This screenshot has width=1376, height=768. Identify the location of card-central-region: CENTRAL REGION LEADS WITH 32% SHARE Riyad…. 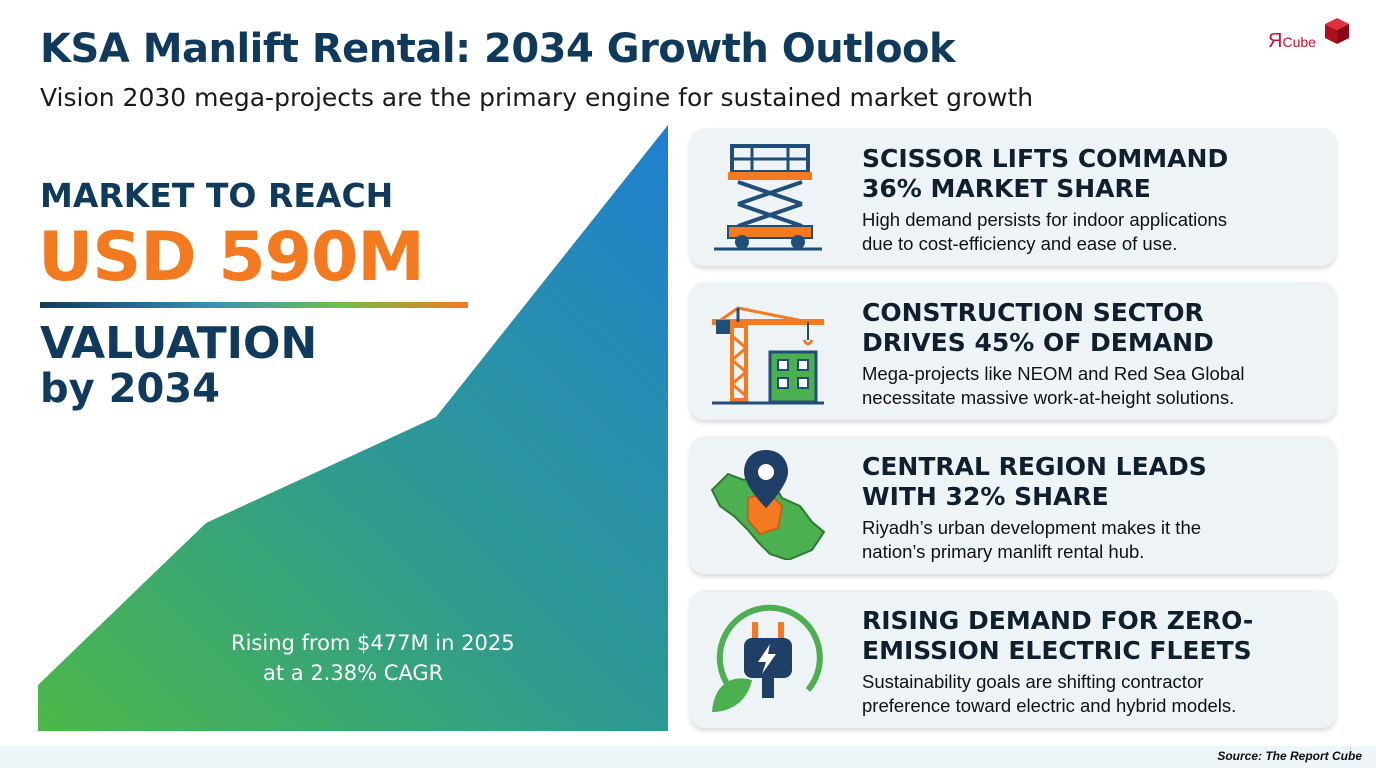
(1013, 505).